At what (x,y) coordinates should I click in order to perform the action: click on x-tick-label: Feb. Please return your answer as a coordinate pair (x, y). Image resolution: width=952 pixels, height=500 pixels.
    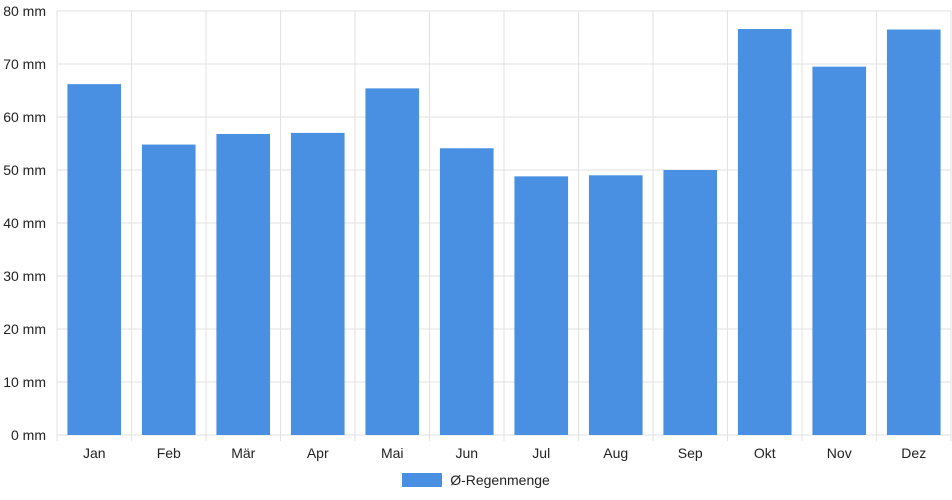
    Looking at the image, I should click on (169, 453).